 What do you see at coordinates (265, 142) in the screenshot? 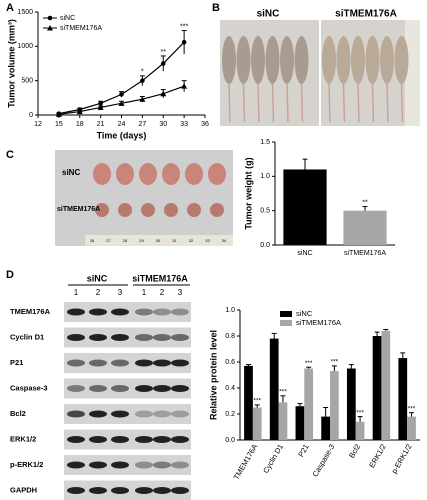
I see `y-tick-label: 1.5` at bounding box center [265, 142].